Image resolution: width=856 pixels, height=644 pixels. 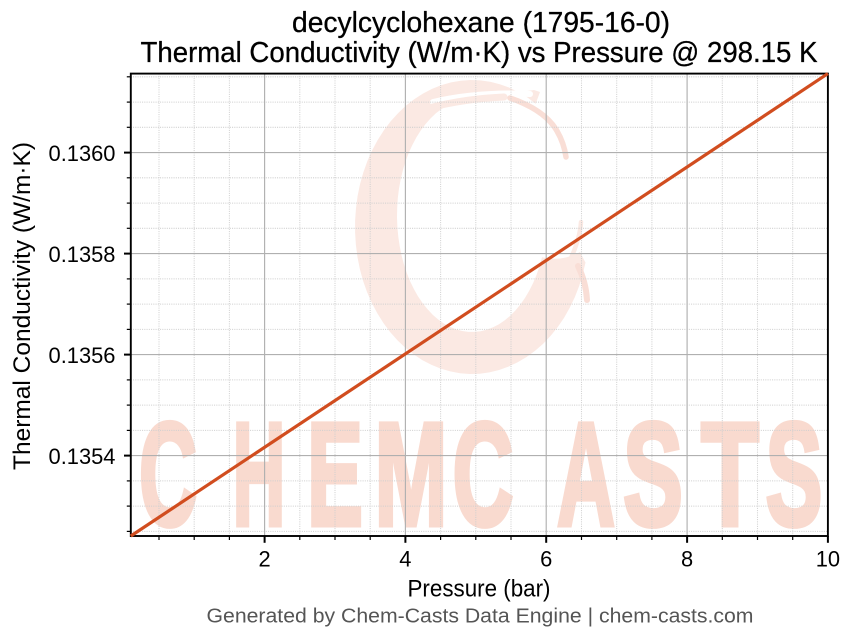 What do you see at coordinates (586, 475) in the screenshot?
I see `svg-text: A` at bounding box center [586, 475].